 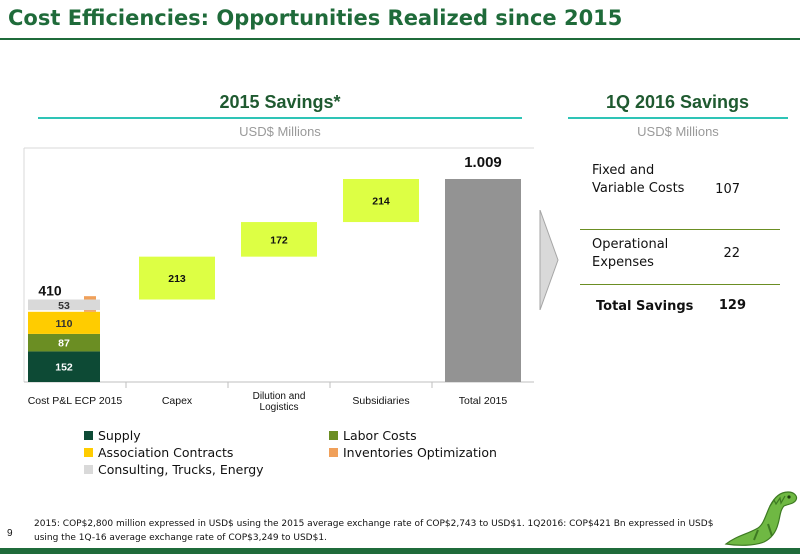 I want to click on savings-1q2016-rule, so click(x=678, y=118).